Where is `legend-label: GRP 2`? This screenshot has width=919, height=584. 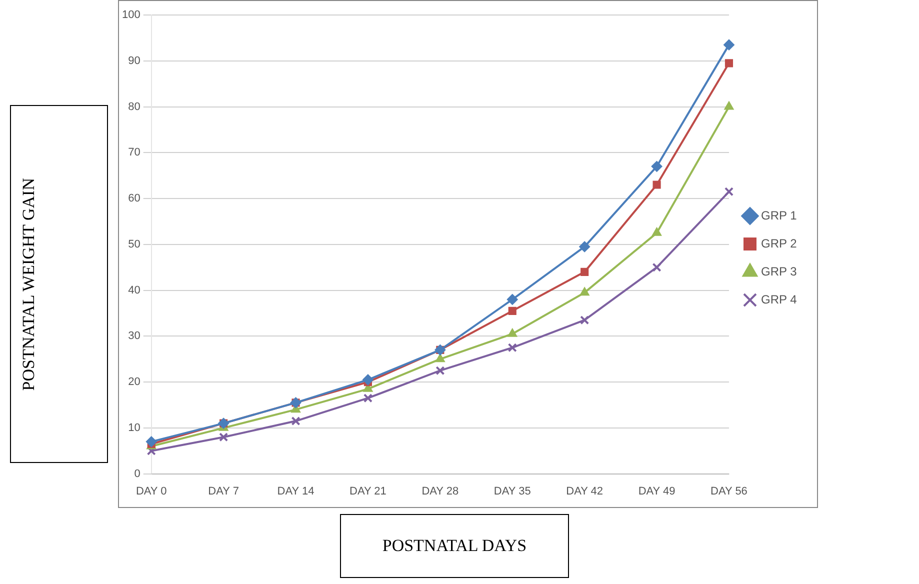 legend-label: GRP 2 is located at coordinates (779, 243).